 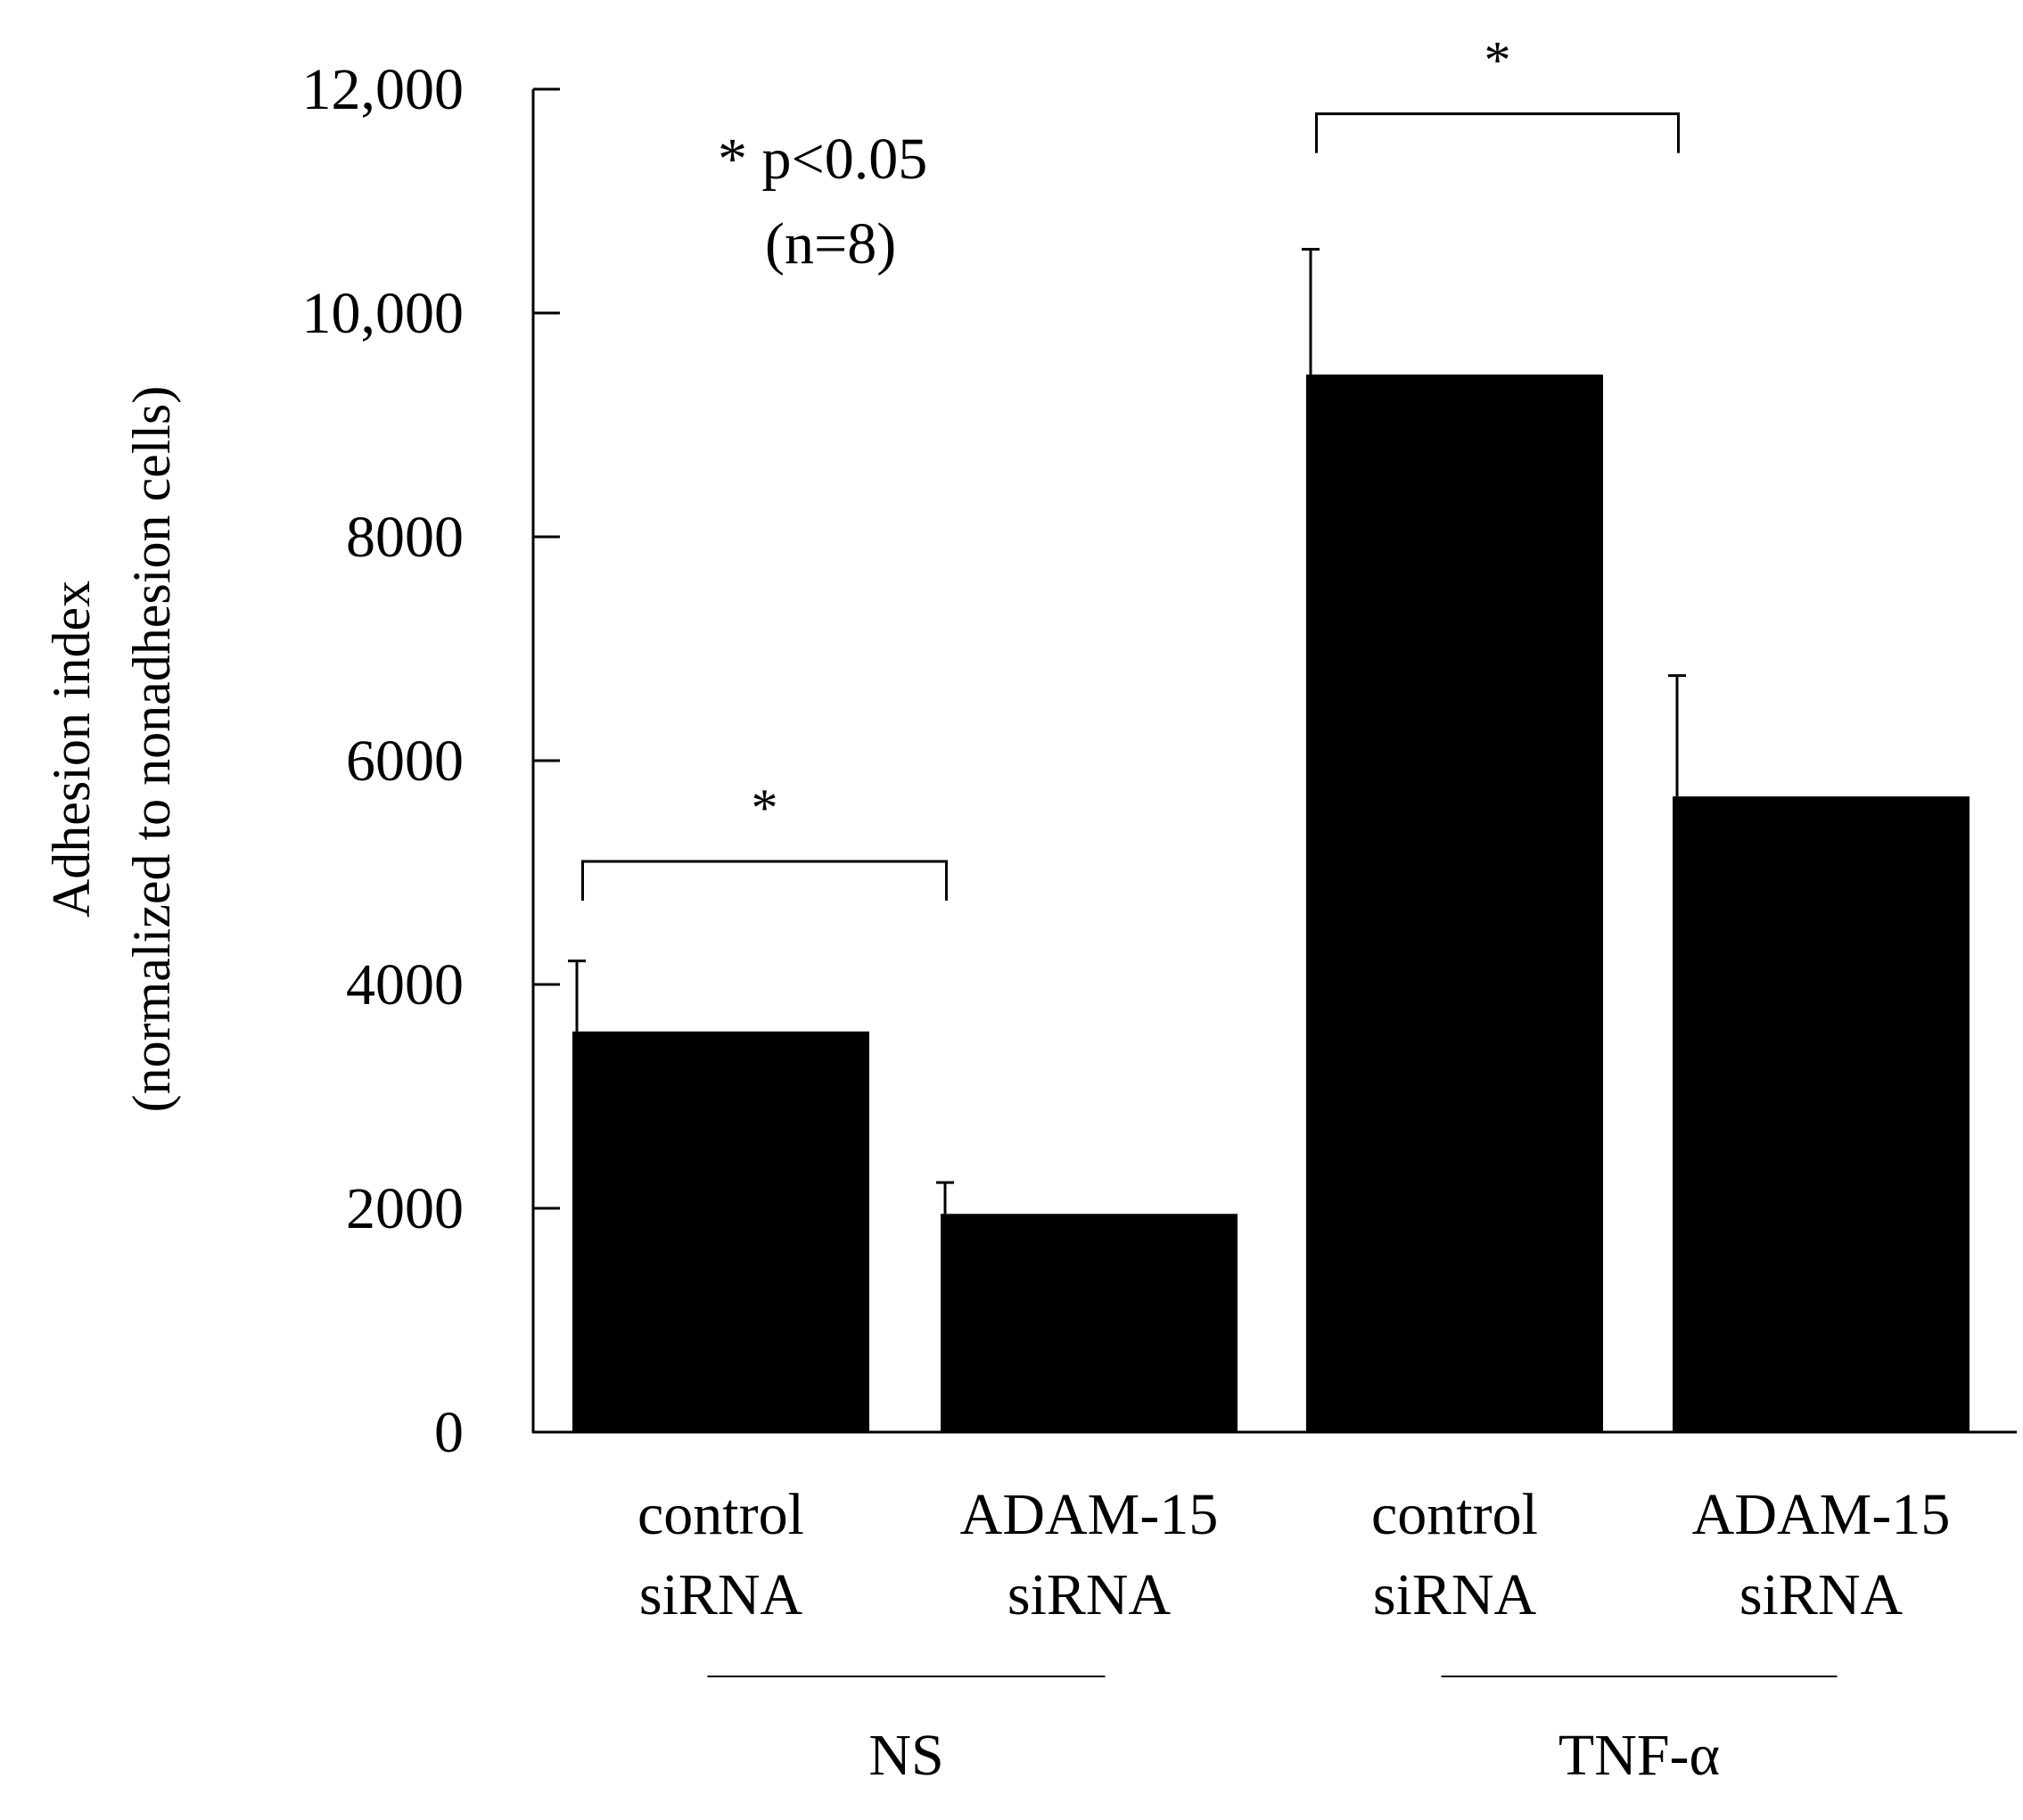 What do you see at coordinates (383, 89) in the screenshot?
I see `y-tick-label: 12,000` at bounding box center [383, 89].